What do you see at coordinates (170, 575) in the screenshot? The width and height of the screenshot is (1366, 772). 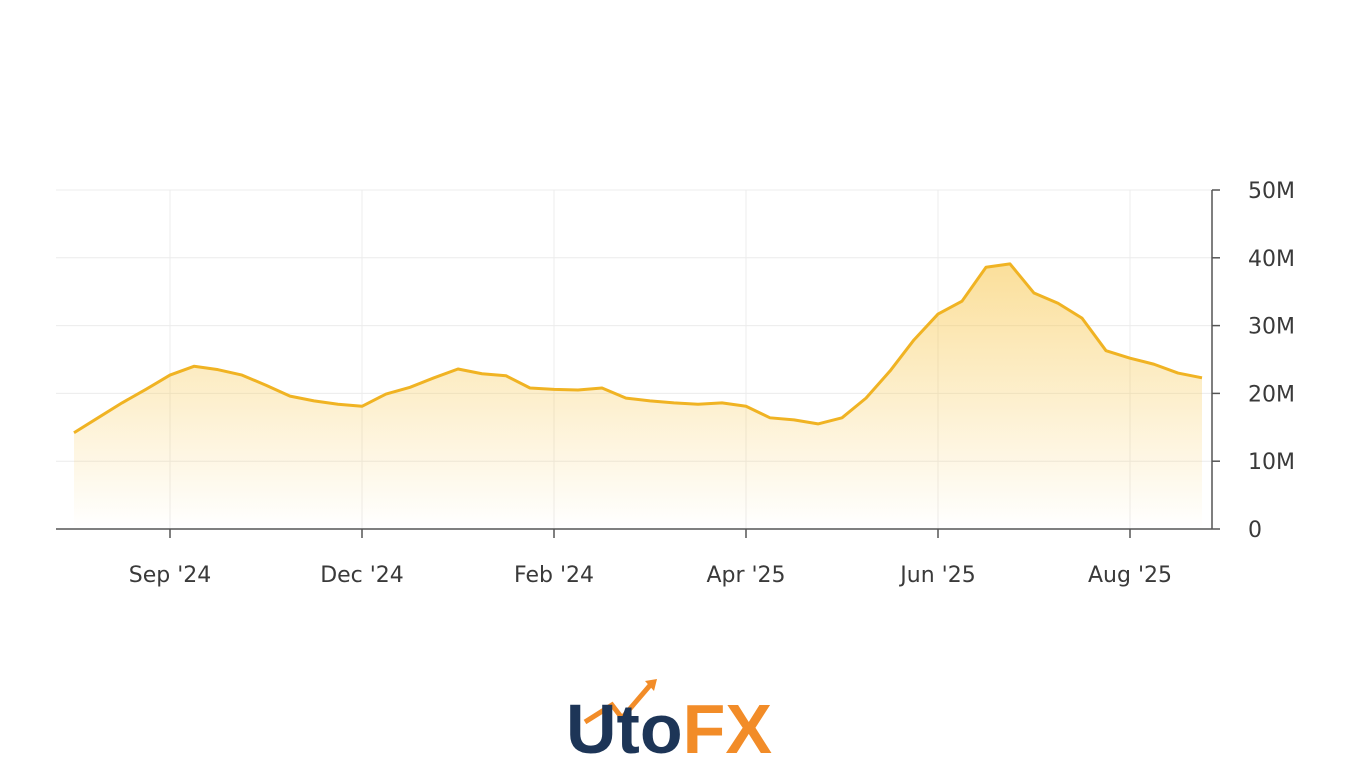 I see `x-tick-label: Sep '24` at bounding box center [170, 575].